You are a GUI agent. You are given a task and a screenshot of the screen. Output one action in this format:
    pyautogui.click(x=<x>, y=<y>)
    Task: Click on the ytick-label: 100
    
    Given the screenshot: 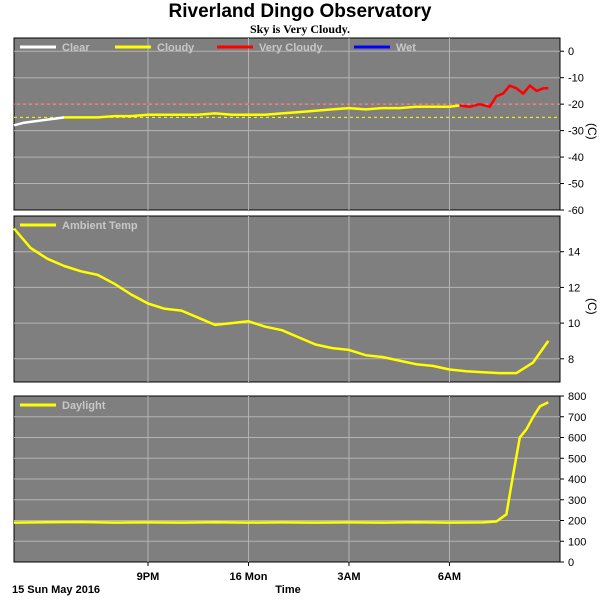 What is the action you would take?
    pyautogui.click(x=577, y=542)
    